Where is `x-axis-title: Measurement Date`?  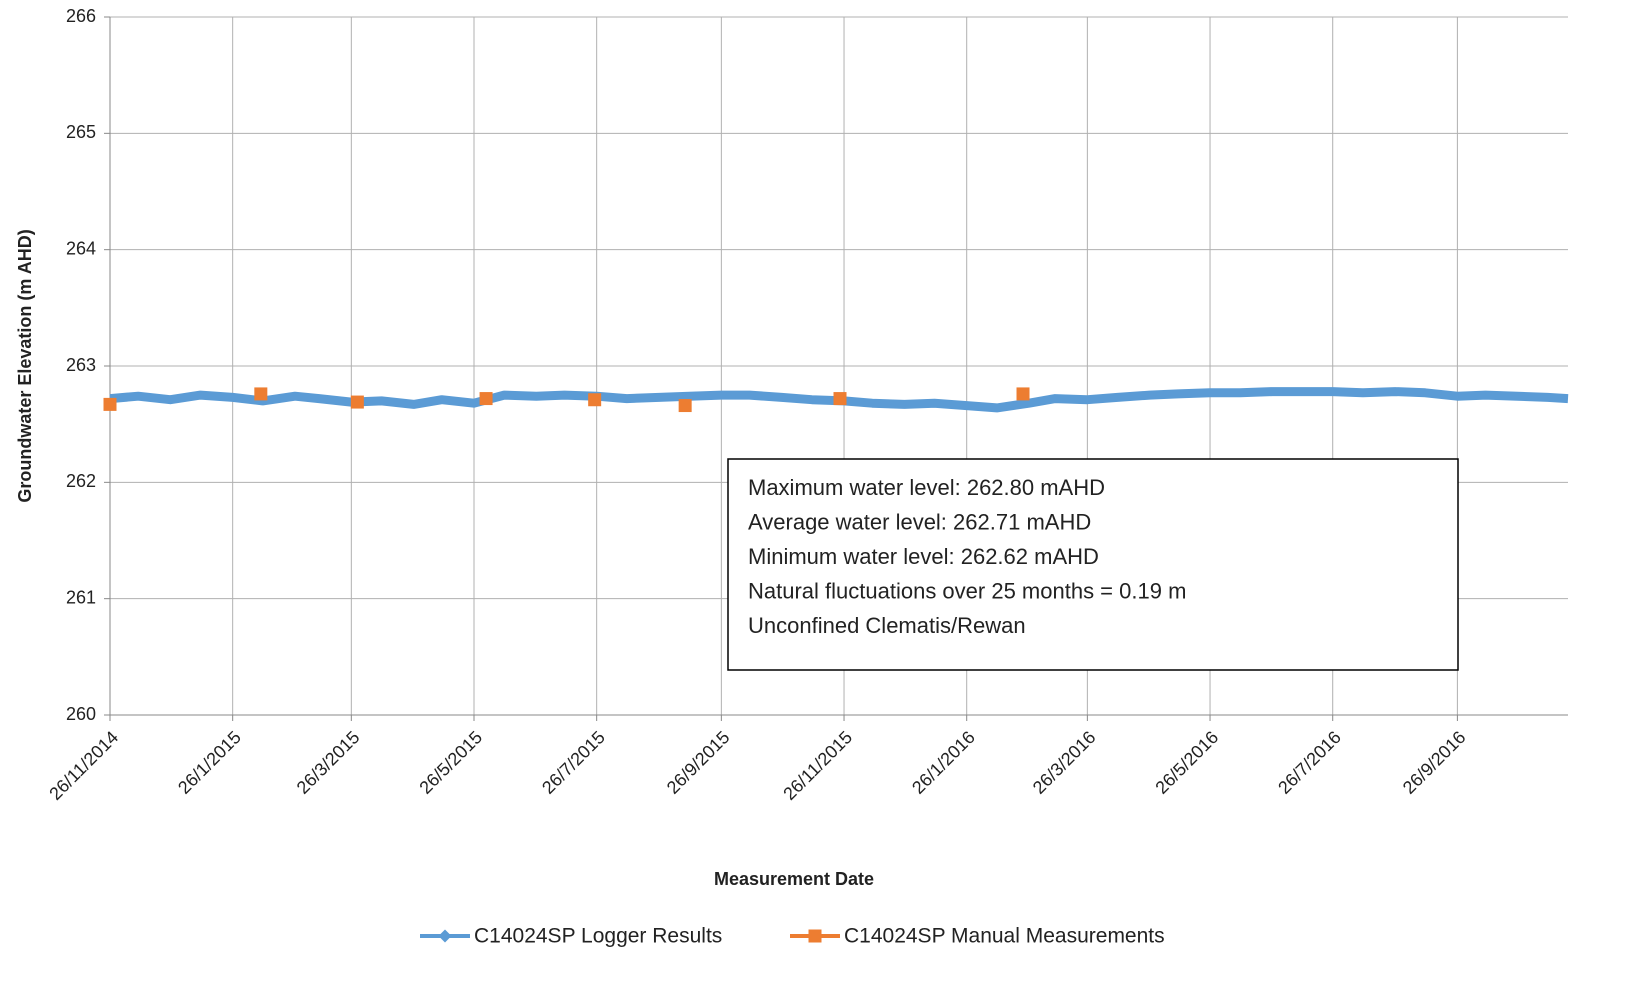 x-axis-title: Measurement Date is located at coordinates (794, 879).